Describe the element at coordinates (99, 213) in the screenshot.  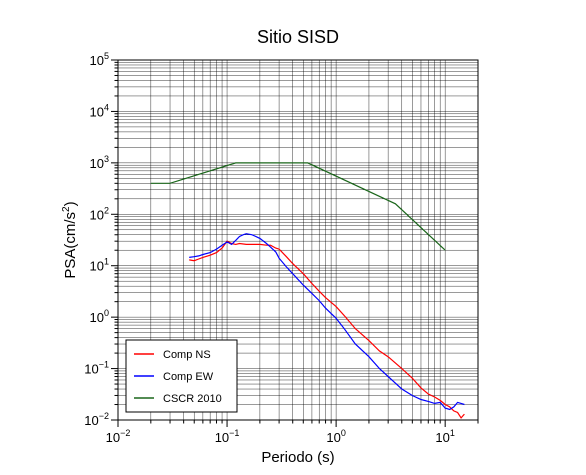
I see `y-tick-label: 10²` at that location.